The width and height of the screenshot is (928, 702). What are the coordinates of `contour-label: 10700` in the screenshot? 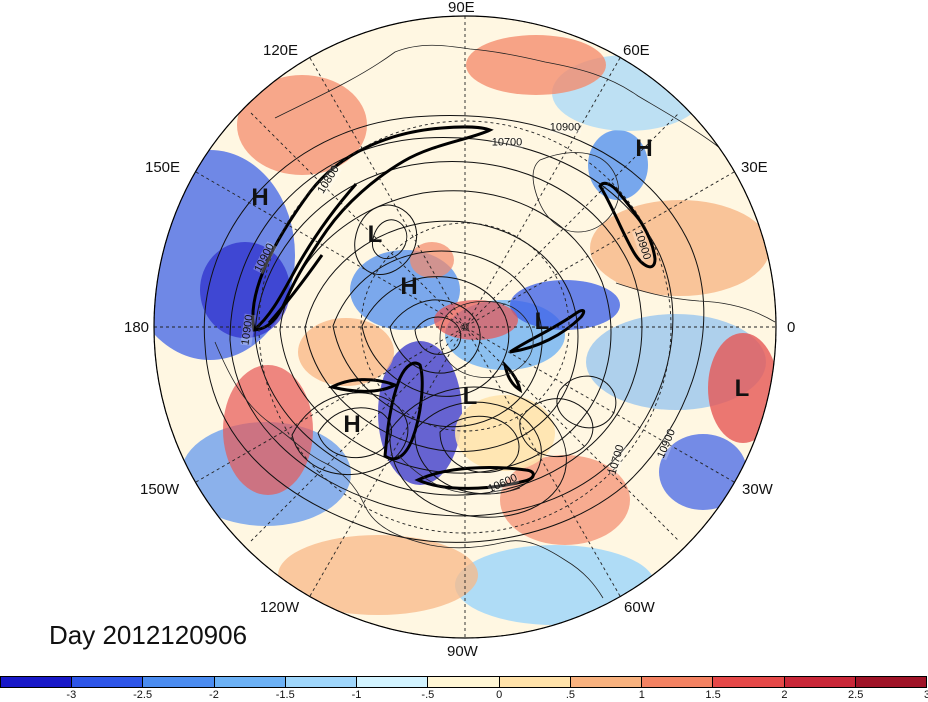 It's located at (507, 142).